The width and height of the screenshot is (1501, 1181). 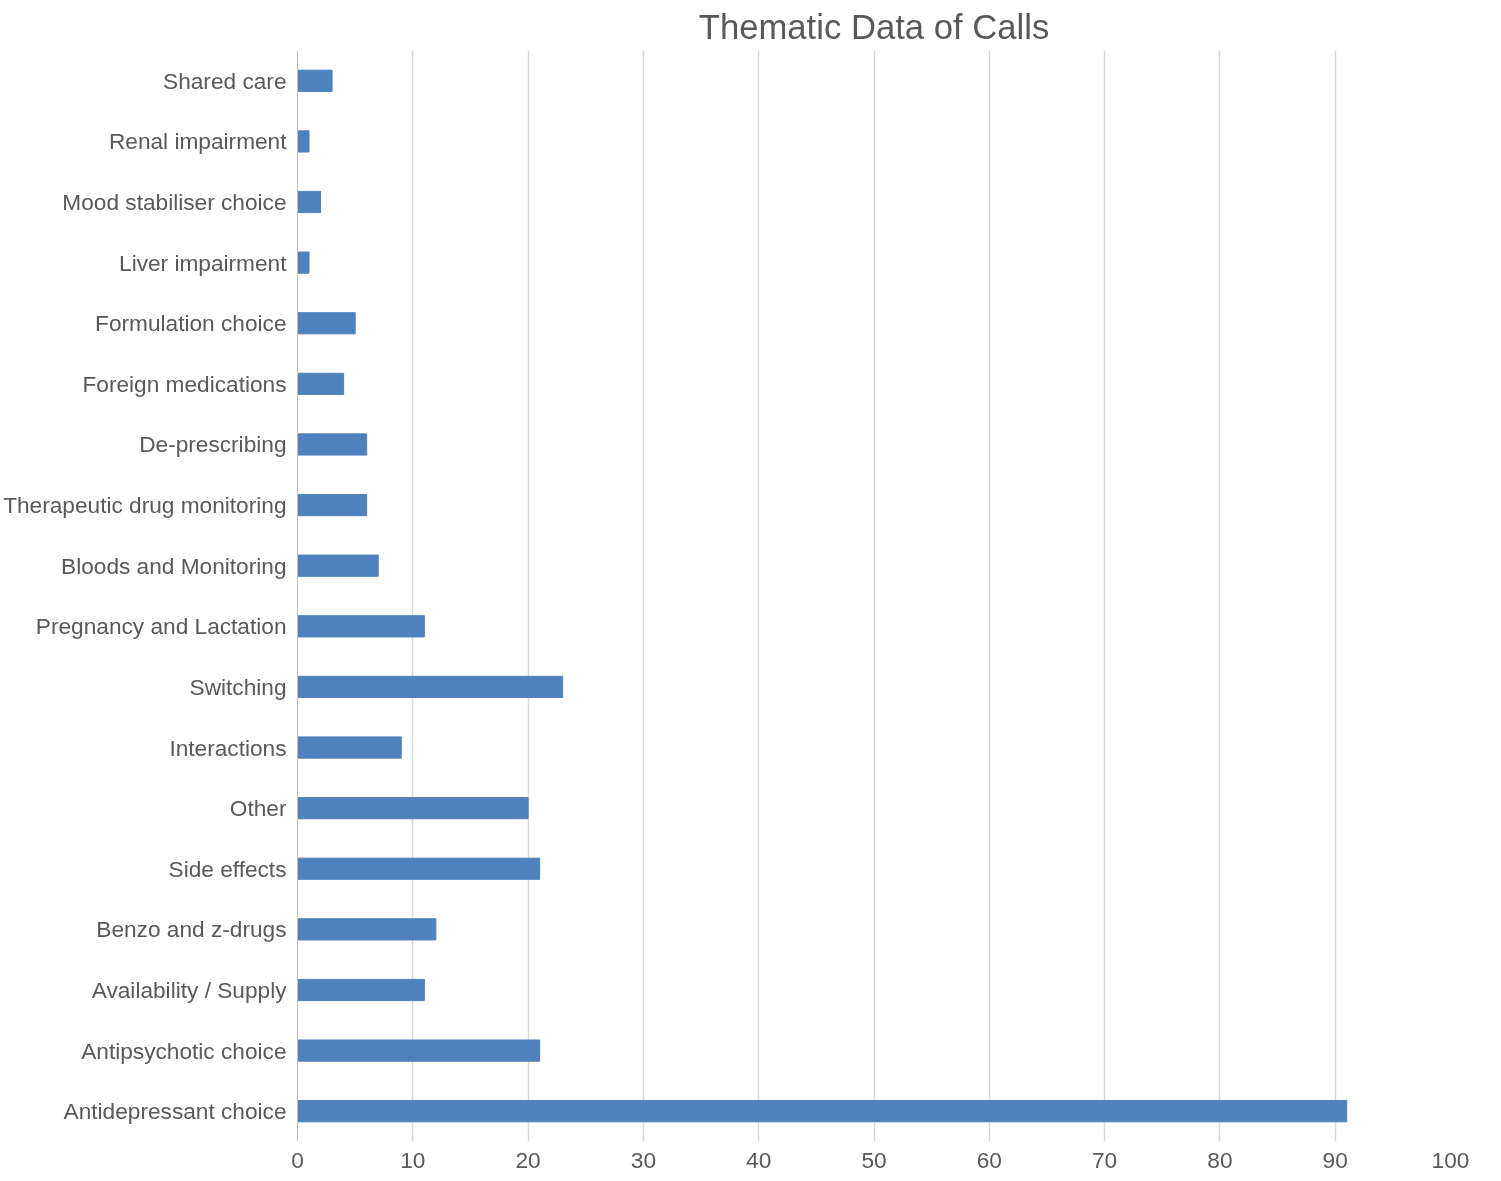 What do you see at coordinates (1220, 1159) in the screenshot?
I see `x-tick-label: 80` at bounding box center [1220, 1159].